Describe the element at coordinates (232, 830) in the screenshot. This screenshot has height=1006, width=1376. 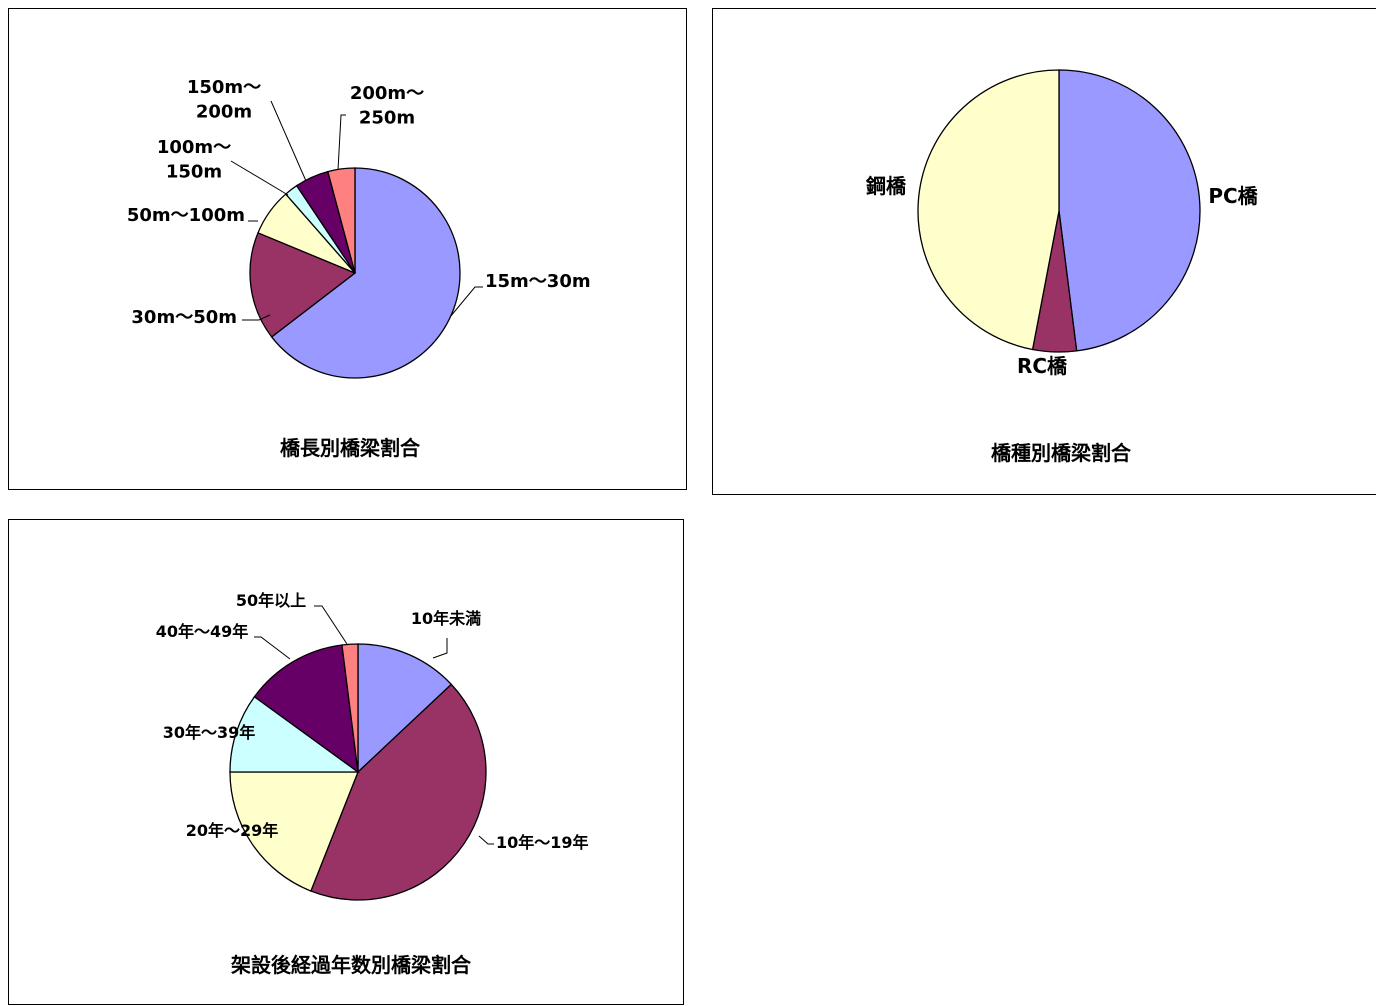
I see `slice-label: 20年～29年` at that location.